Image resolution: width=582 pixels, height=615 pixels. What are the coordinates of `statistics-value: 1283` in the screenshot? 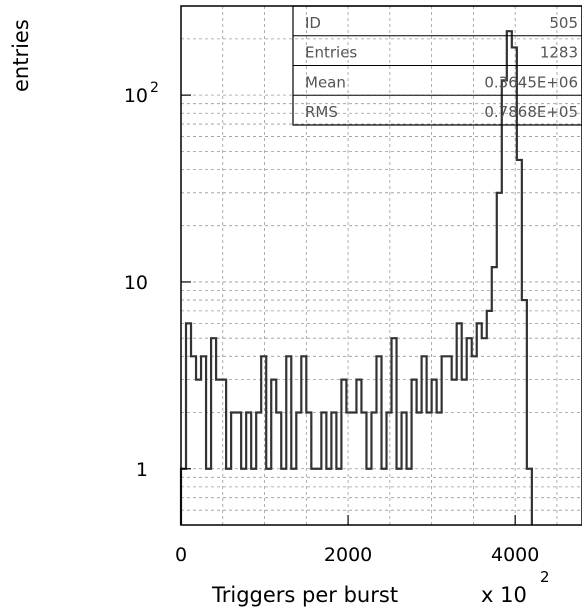 It's located at (559, 53).